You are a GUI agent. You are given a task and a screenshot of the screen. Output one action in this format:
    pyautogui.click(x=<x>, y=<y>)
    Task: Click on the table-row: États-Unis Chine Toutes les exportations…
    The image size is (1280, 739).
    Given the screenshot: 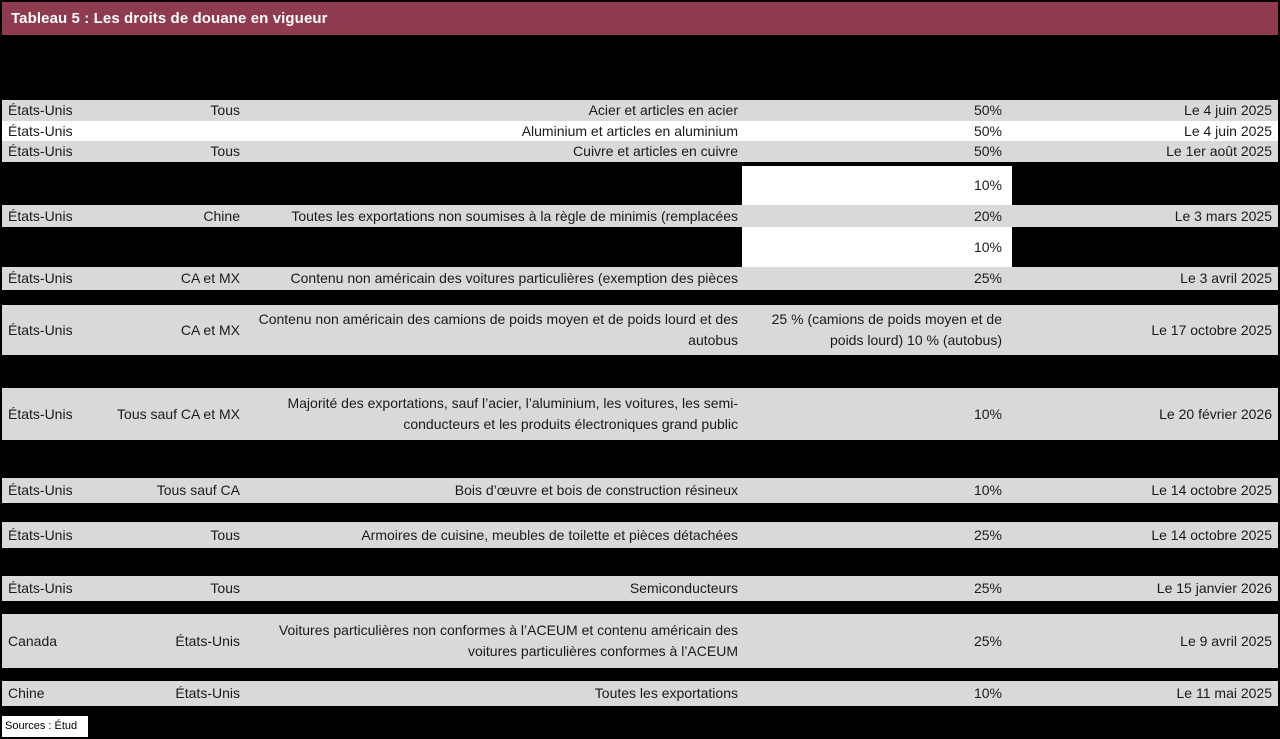 What is the action you would take?
    pyautogui.click(x=640, y=216)
    